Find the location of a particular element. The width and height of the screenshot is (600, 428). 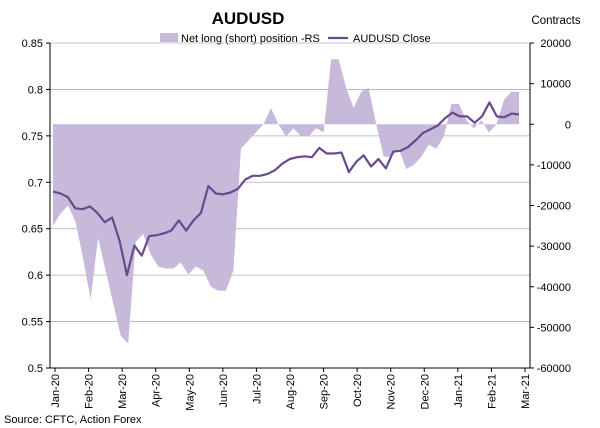

left-tick-label: 0.55 is located at coordinates (32, 323).